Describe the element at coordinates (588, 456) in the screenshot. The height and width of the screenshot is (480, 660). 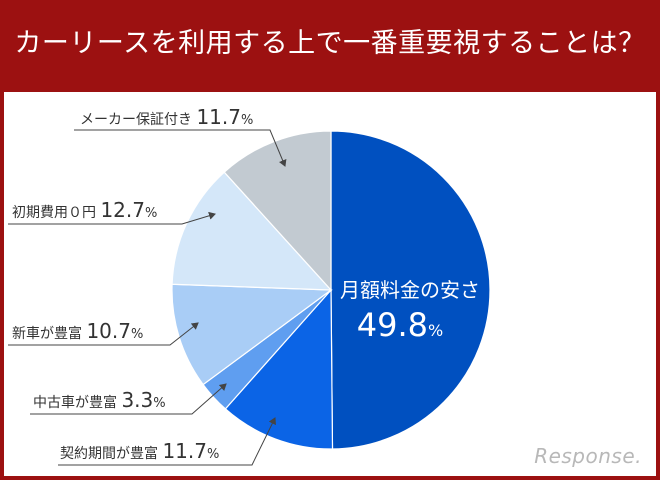
I see `response-logo: Response.` at that location.